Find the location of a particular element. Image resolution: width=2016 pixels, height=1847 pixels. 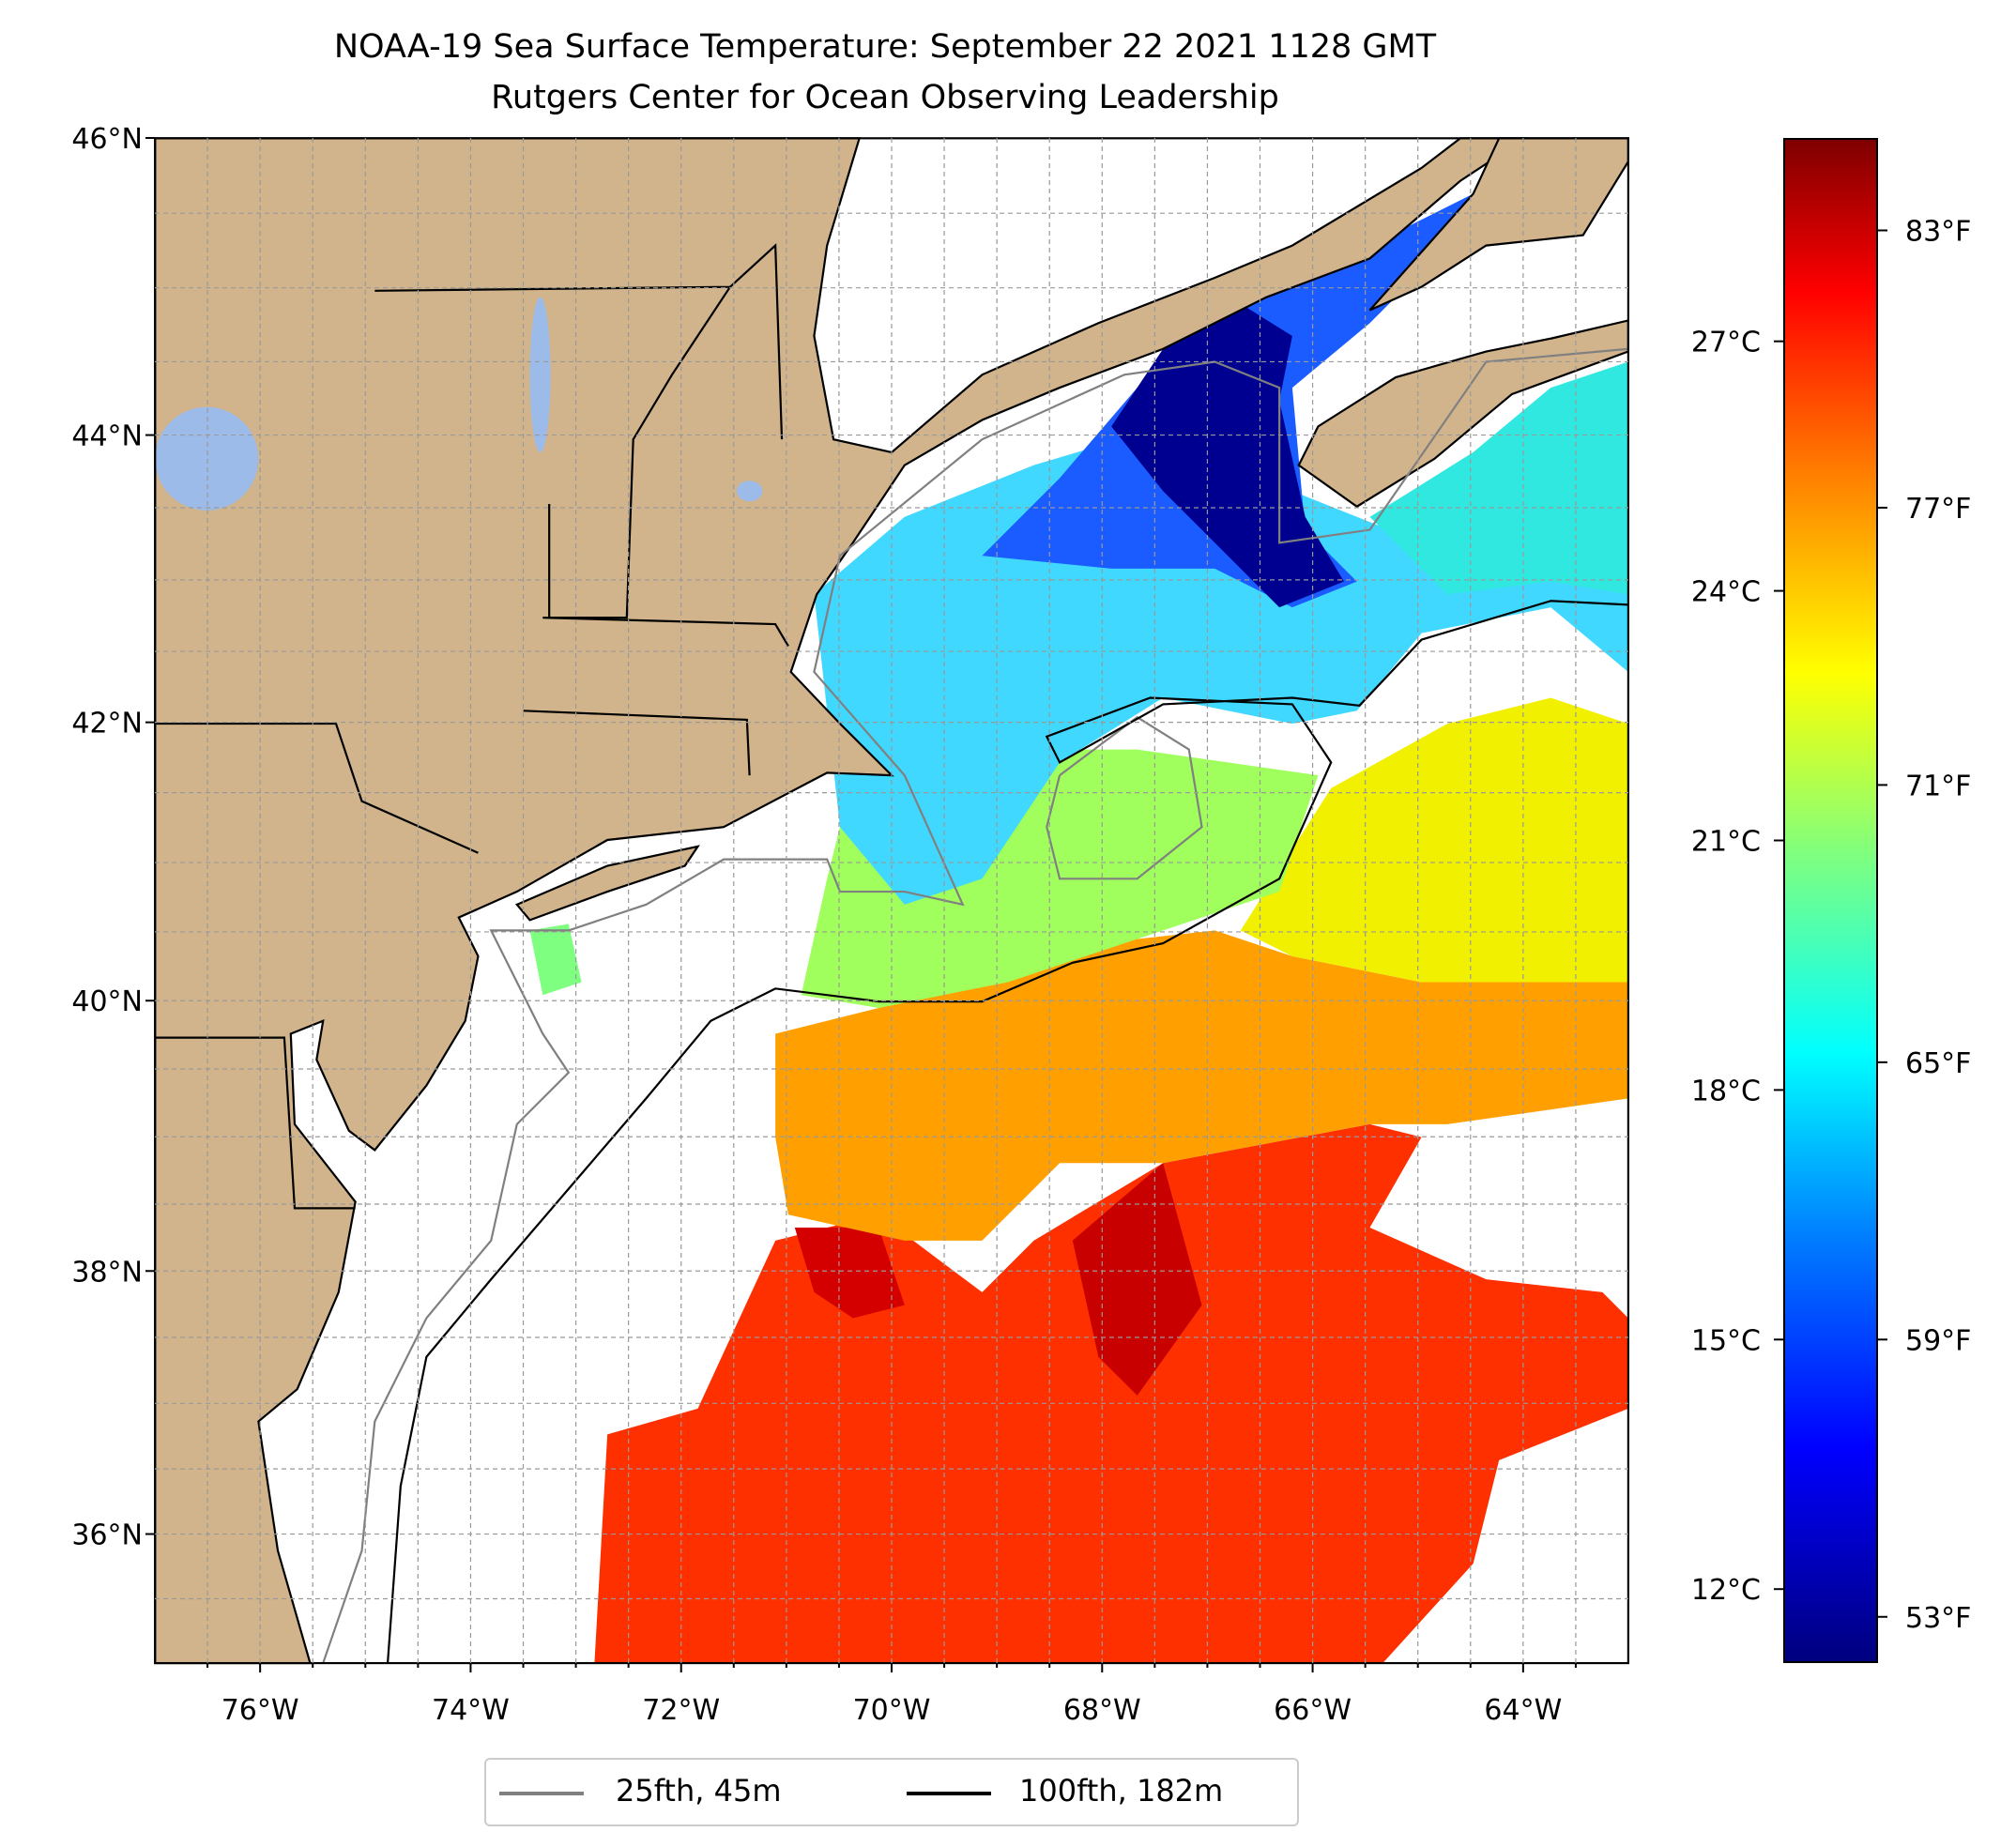

x-tick-label: 68°W is located at coordinates (1102, 1710).